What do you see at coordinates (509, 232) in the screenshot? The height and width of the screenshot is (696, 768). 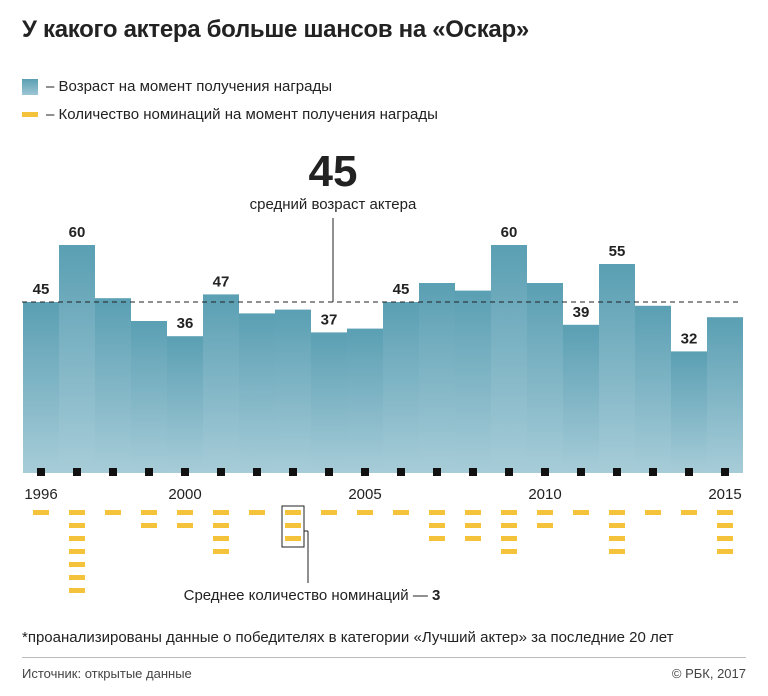 I see `value-label-2009: 60` at bounding box center [509, 232].